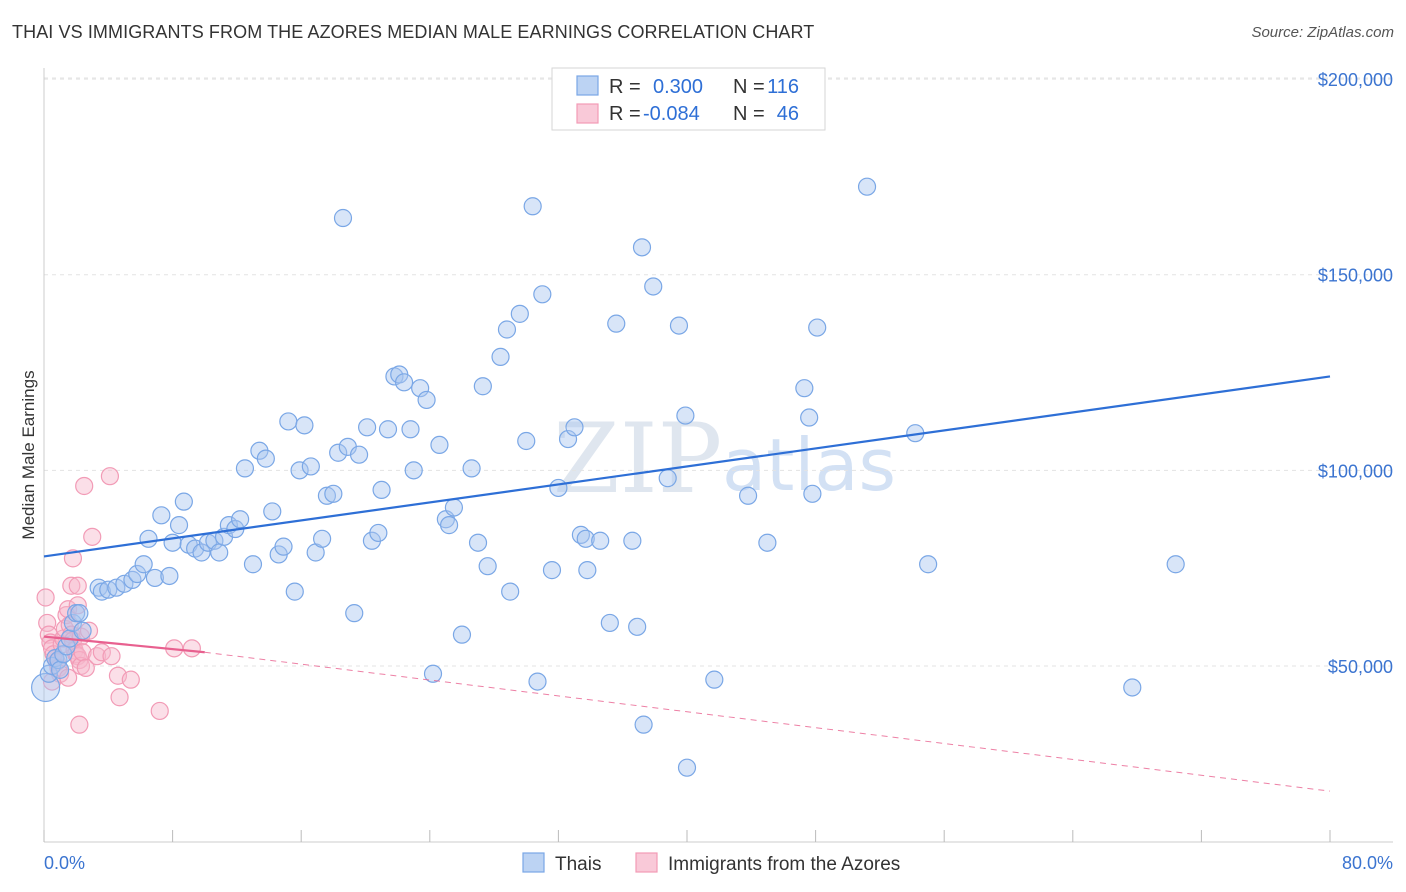  Describe the element at coordinates (749, 87) in the screenshot. I see `legend-n-label-thais: N =` at that location.